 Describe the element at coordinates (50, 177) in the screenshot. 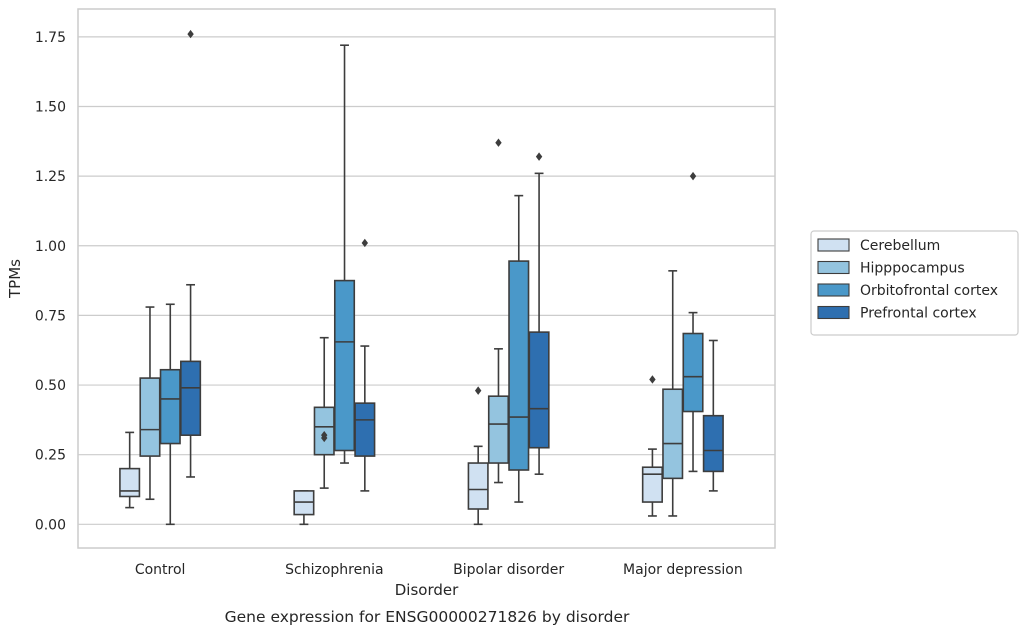

I see `y-tick-label: 1.25` at that location.